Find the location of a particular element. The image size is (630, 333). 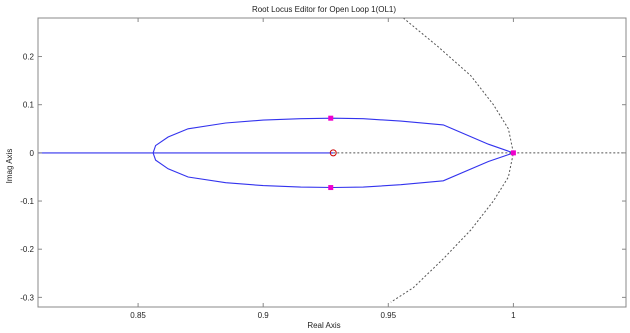

x-tick-label: 0.85 is located at coordinates (138, 315).